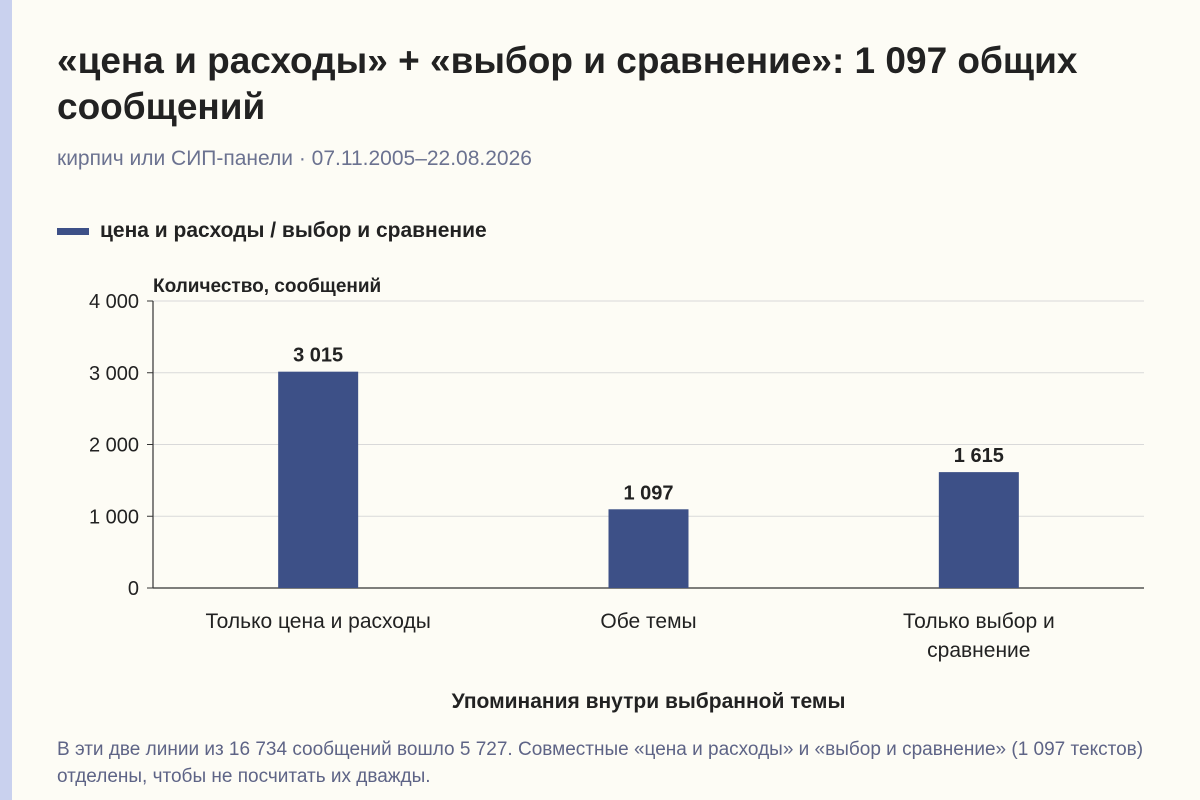 The image size is (1200, 800). Describe the element at coordinates (979, 456) in the screenshot. I see `bar-value-label: 1 615` at that location.